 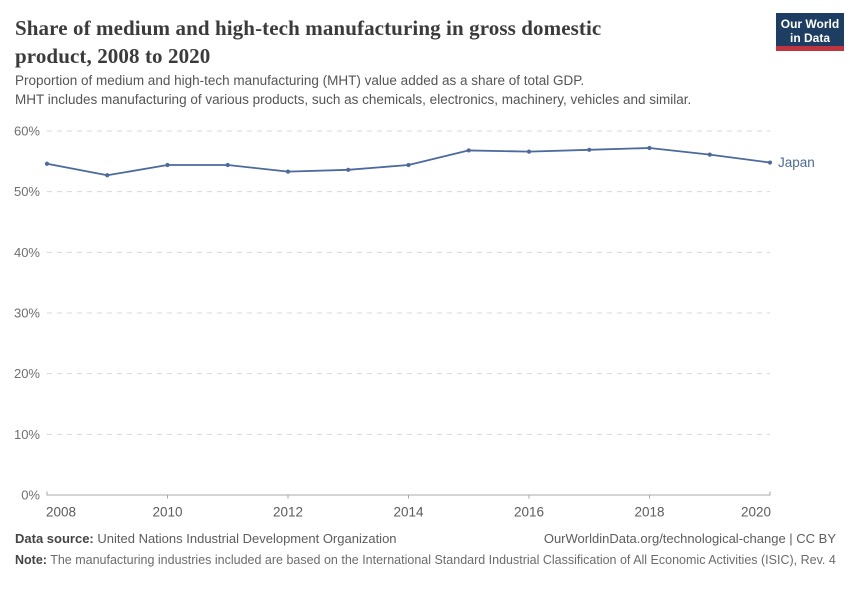 What do you see at coordinates (30, 495) in the screenshot?
I see `y-axis-label-0: 0%` at bounding box center [30, 495].